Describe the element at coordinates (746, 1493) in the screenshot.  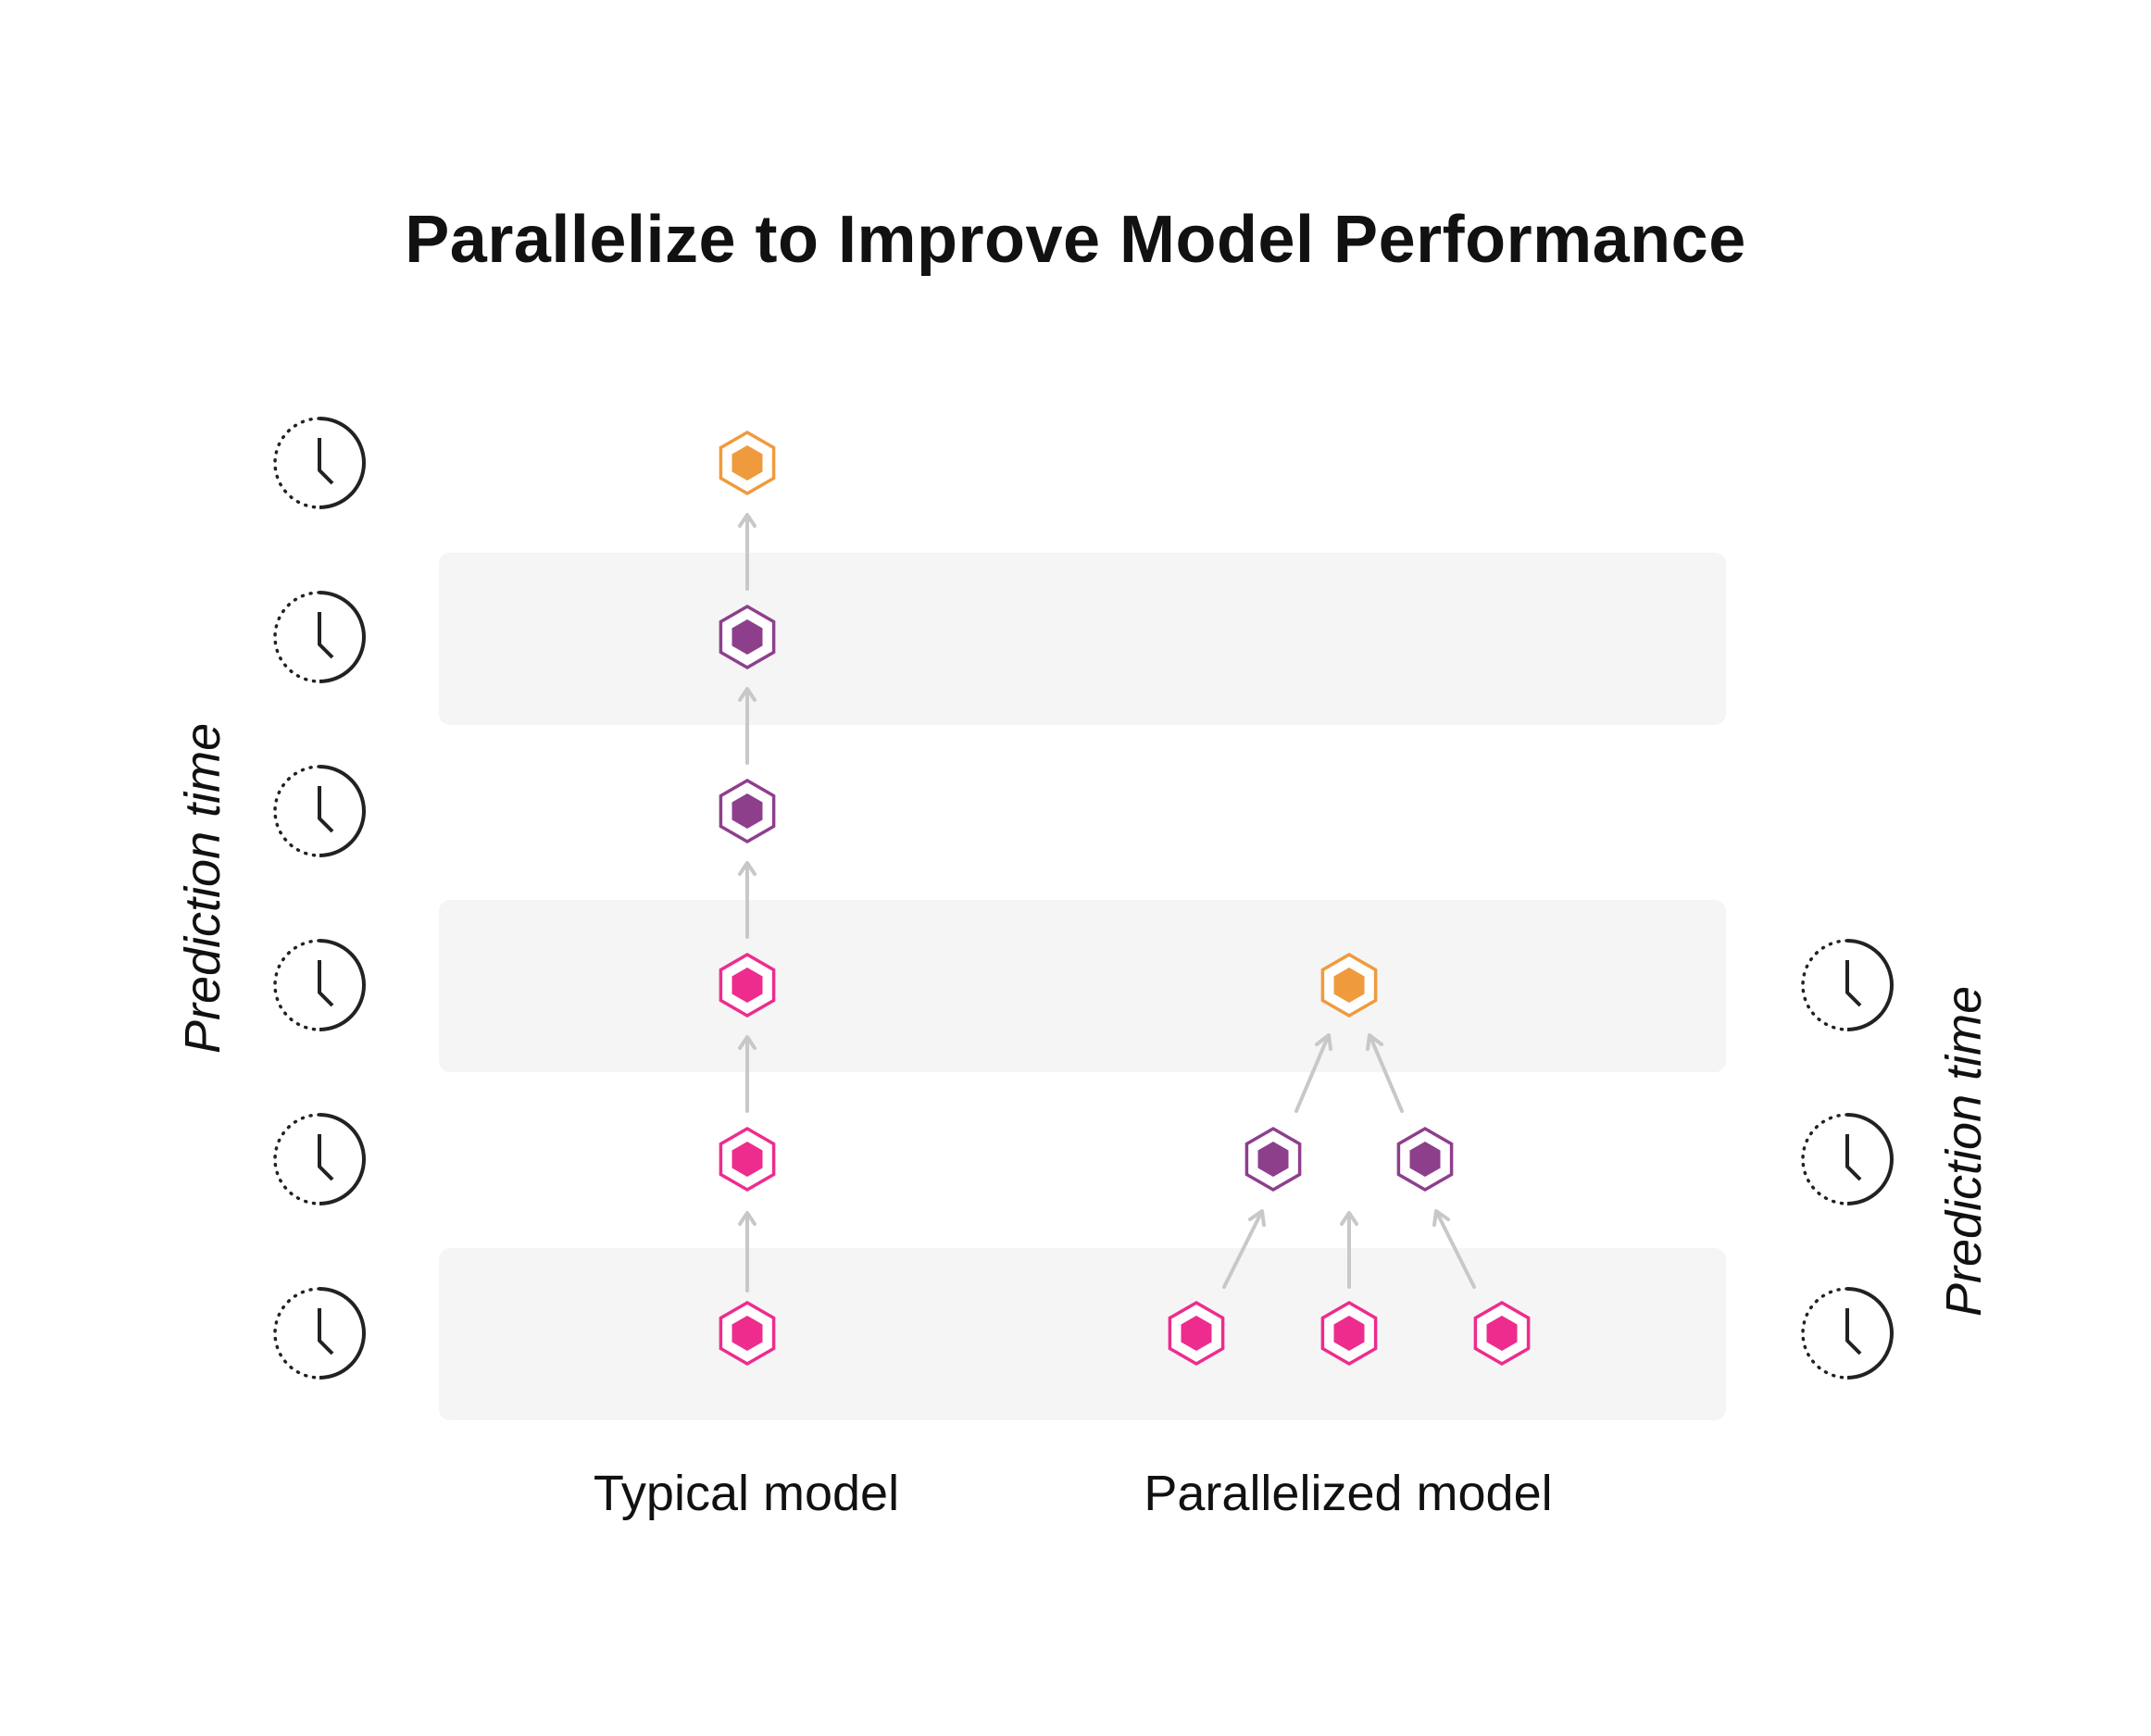
I see `typical-model-label: Typical model` at that location.